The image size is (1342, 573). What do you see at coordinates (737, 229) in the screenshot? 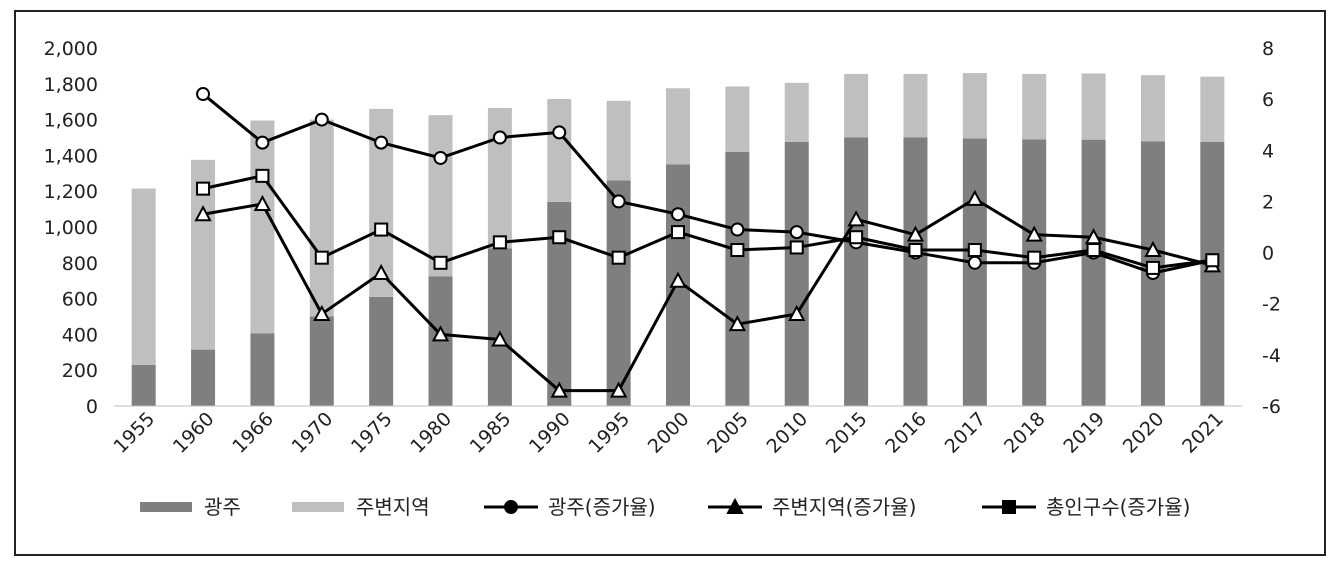
I see `point-0-2005` at bounding box center [737, 229].